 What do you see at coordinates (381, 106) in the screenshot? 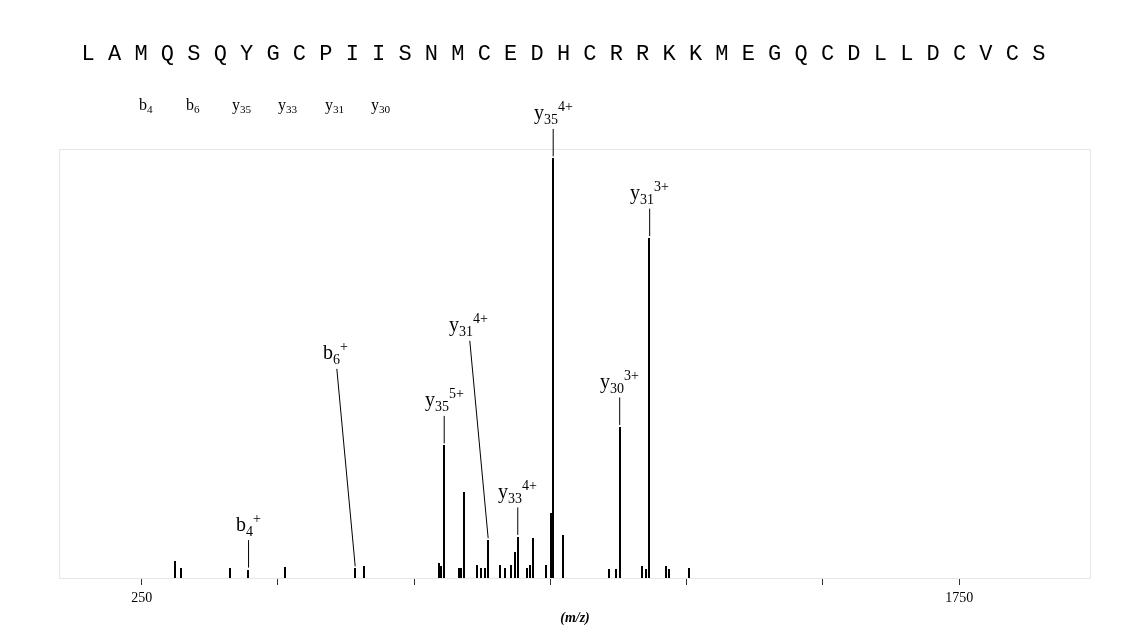
I see `text: y$_{30}$` at bounding box center [381, 106].